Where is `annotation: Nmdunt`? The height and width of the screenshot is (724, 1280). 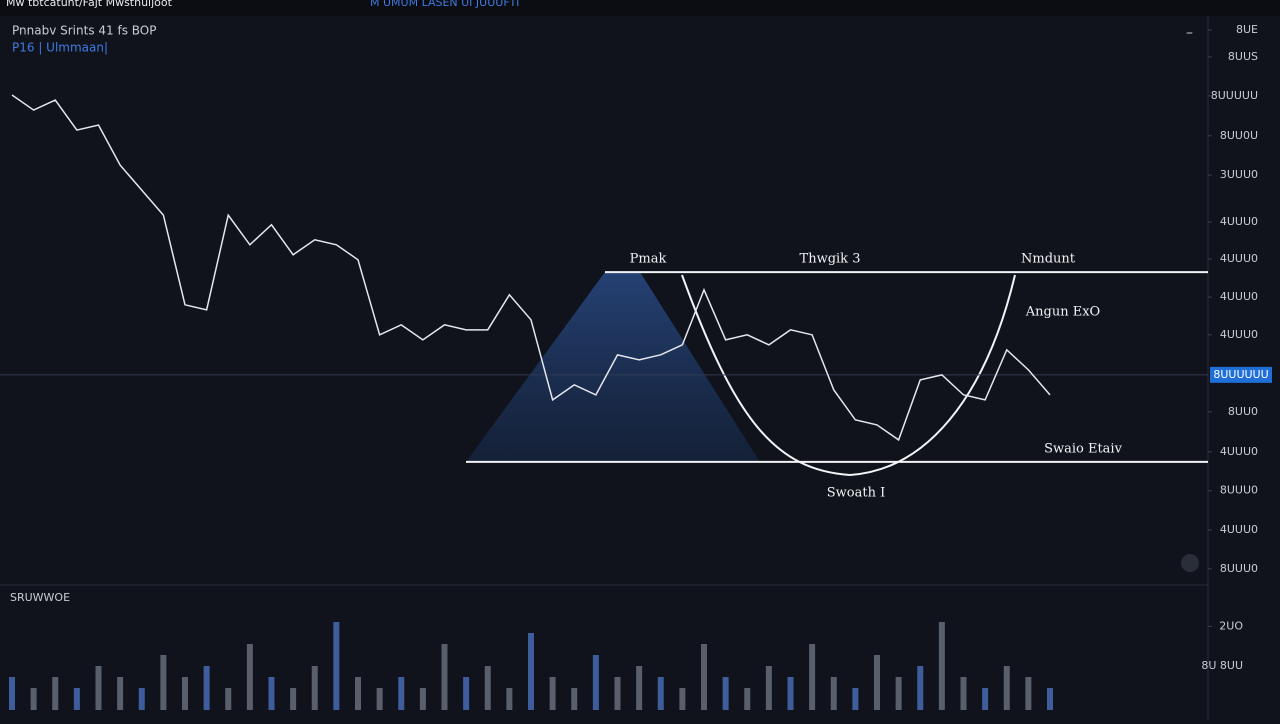
annotation: Nmdunt is located at coordinates (1048, 259).